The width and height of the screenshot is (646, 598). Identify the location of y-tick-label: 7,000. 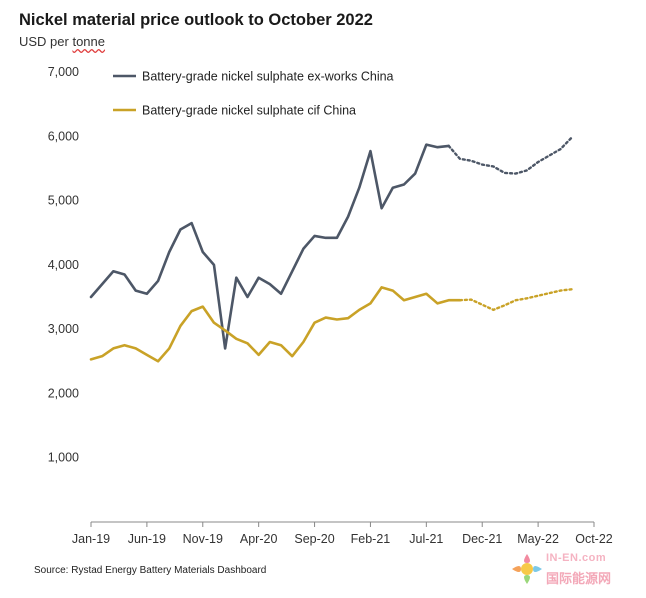
(63, 72).